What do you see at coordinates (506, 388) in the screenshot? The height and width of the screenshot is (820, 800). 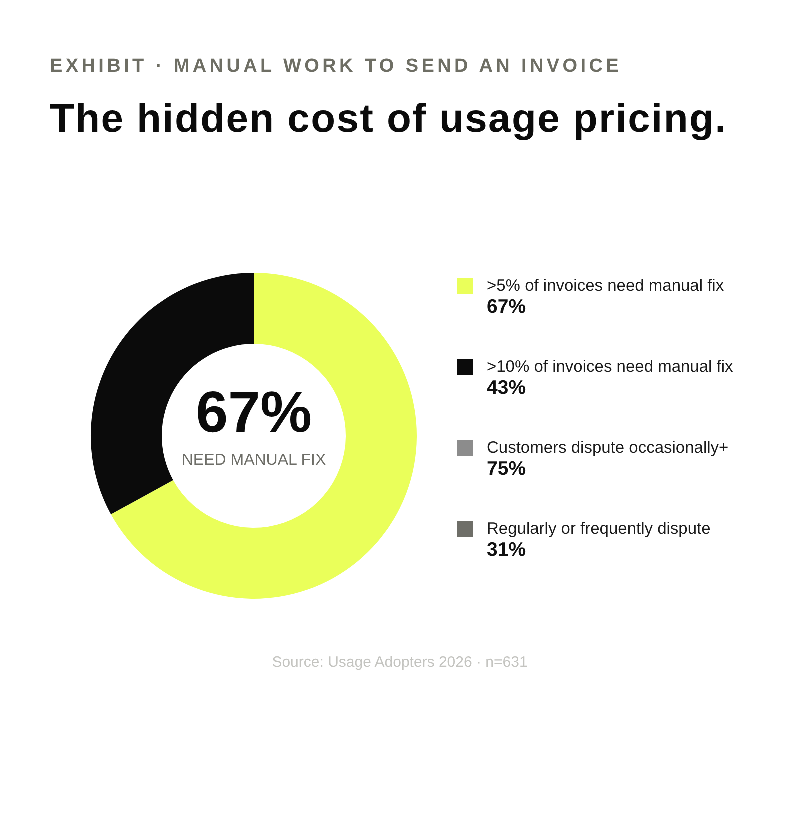 I see `text: 43%` at bounding box center [506, 388].